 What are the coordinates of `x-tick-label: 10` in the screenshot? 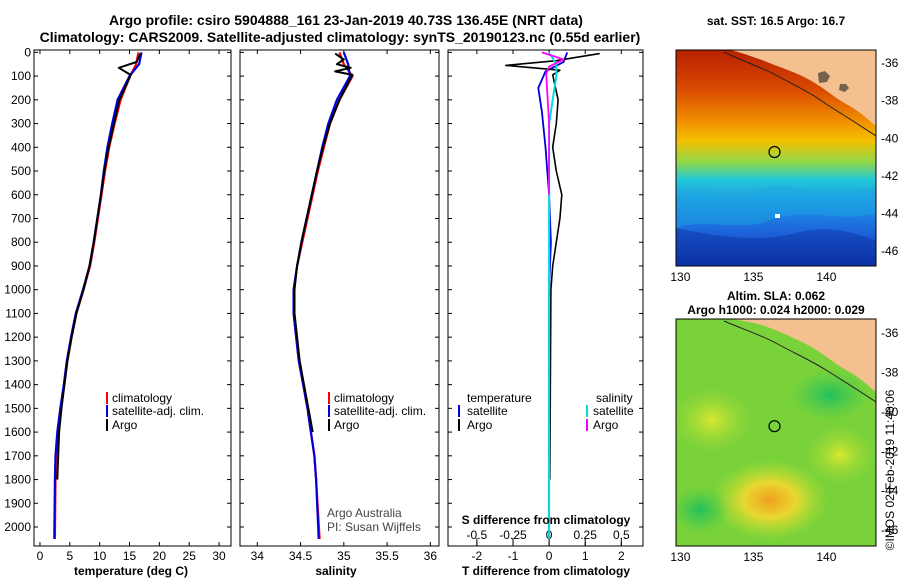 It's located at (100, 556).